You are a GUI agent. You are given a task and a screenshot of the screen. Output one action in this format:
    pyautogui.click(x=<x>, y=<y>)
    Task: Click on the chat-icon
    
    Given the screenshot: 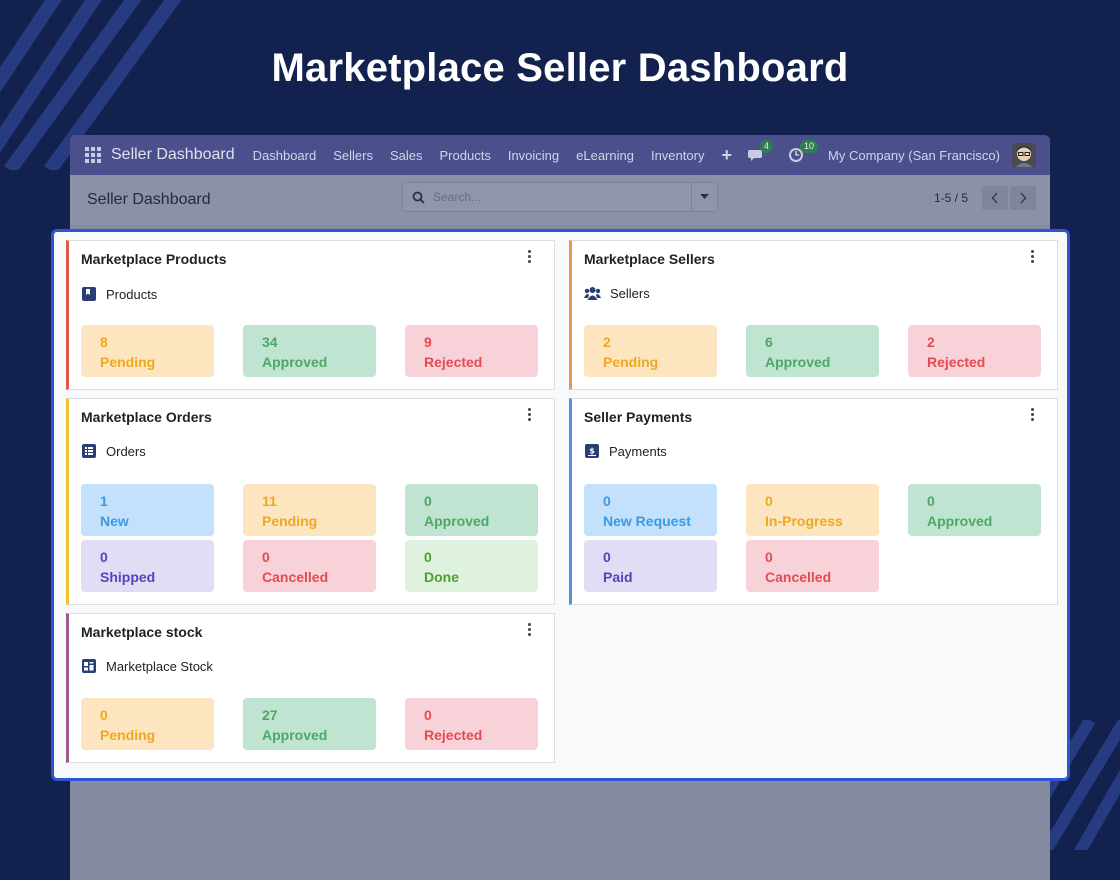 What is the action you would take?
    pyautogui.click(x=755, y=155)
    